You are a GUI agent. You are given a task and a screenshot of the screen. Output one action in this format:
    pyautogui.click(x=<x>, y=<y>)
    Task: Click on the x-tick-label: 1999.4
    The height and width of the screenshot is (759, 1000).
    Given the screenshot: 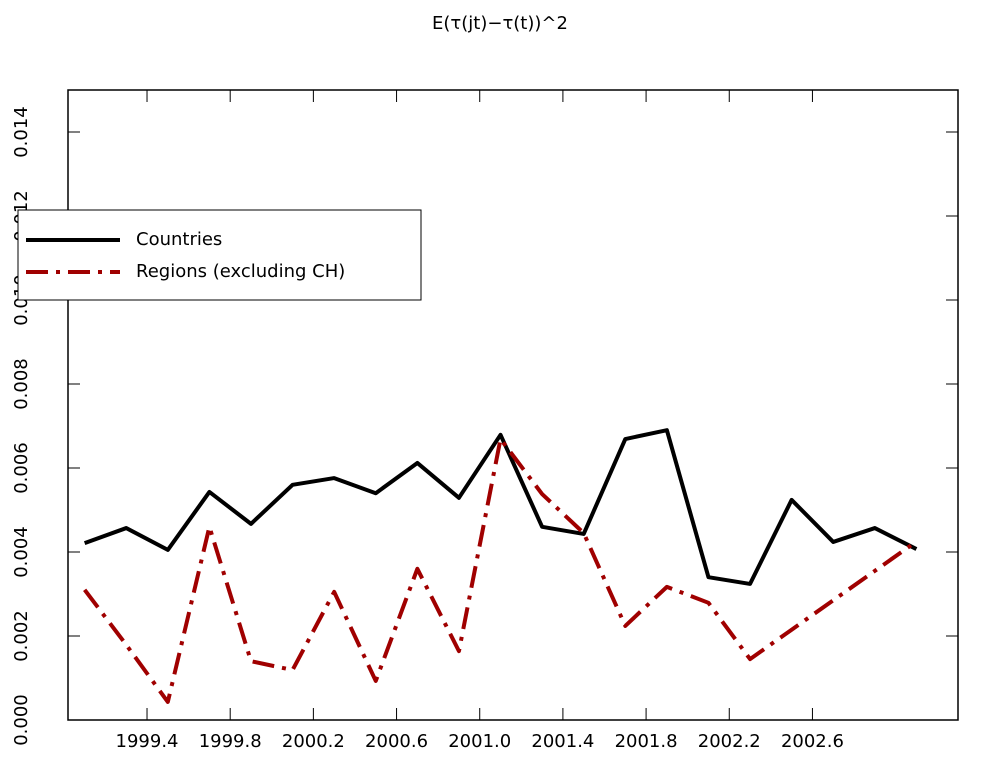 What is the action you would take?
    pyautogui.click(x=147, y=741)
    